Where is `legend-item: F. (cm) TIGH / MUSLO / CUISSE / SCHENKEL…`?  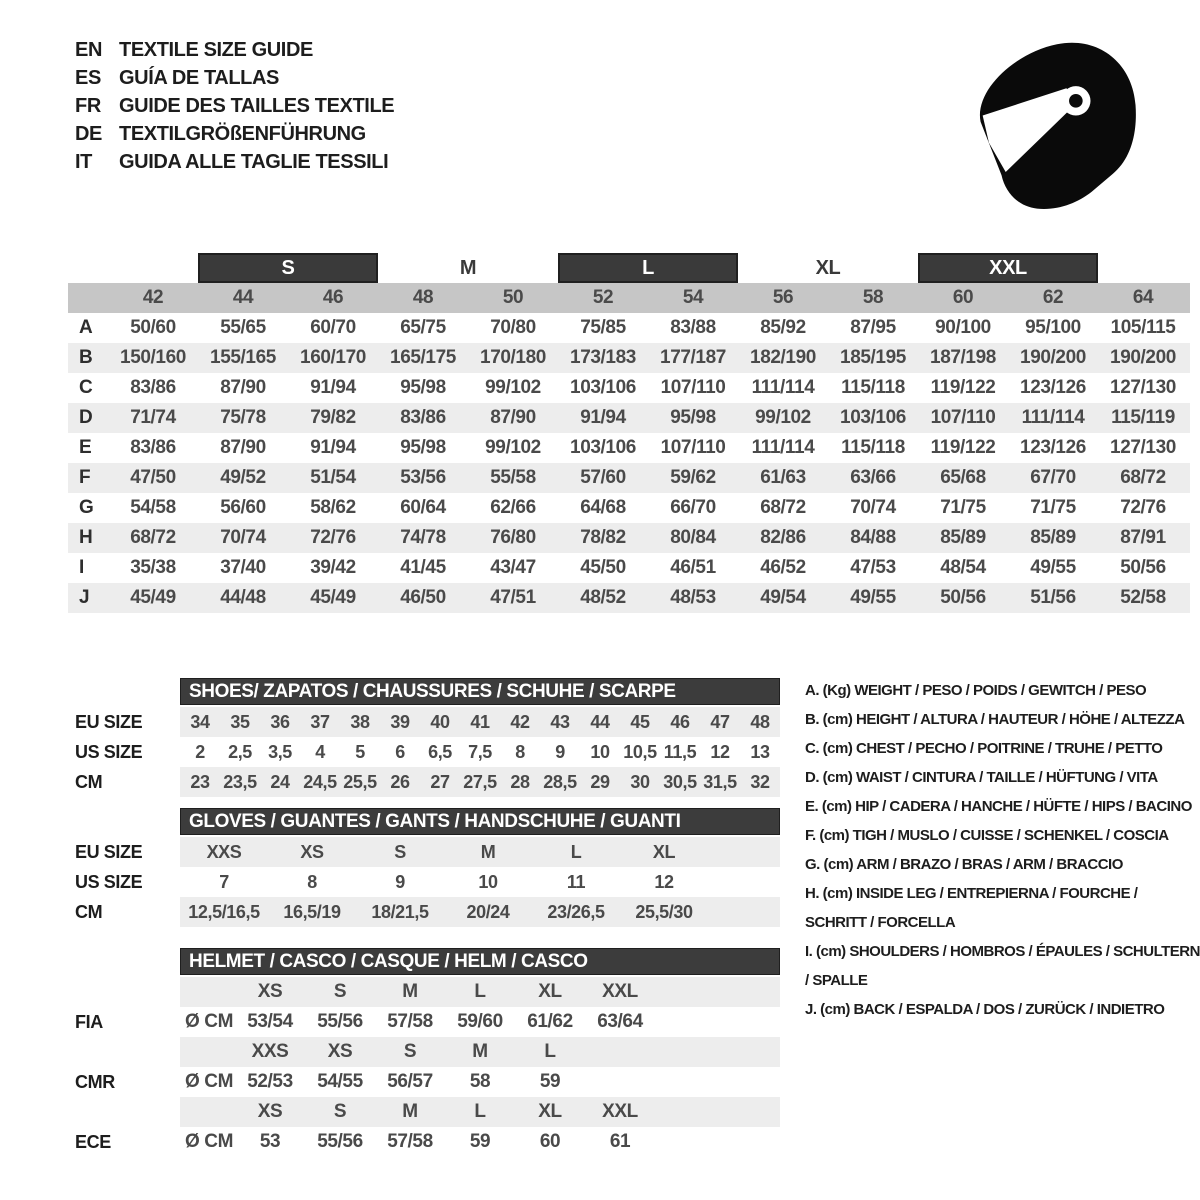
legend-item: F. (cm) TIGH / MUSLO / CUISSE / SCHENKEL… is located at coordinates (987, 835).